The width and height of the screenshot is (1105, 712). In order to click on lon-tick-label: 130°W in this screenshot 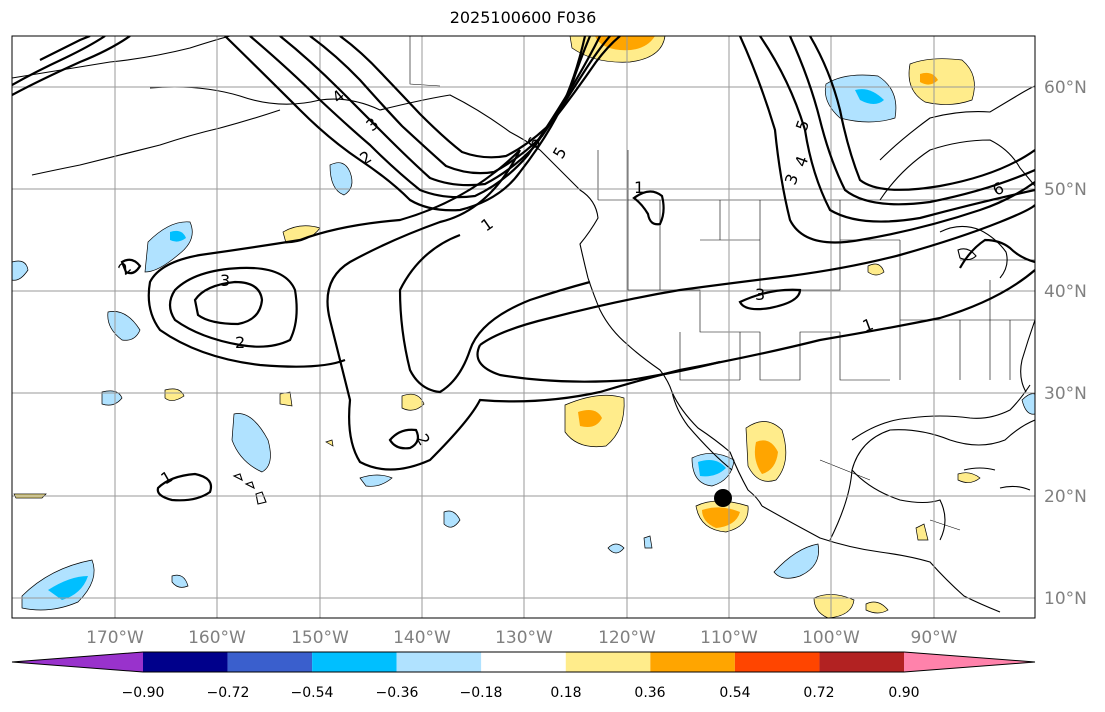, I will do `click(524, 638)`.